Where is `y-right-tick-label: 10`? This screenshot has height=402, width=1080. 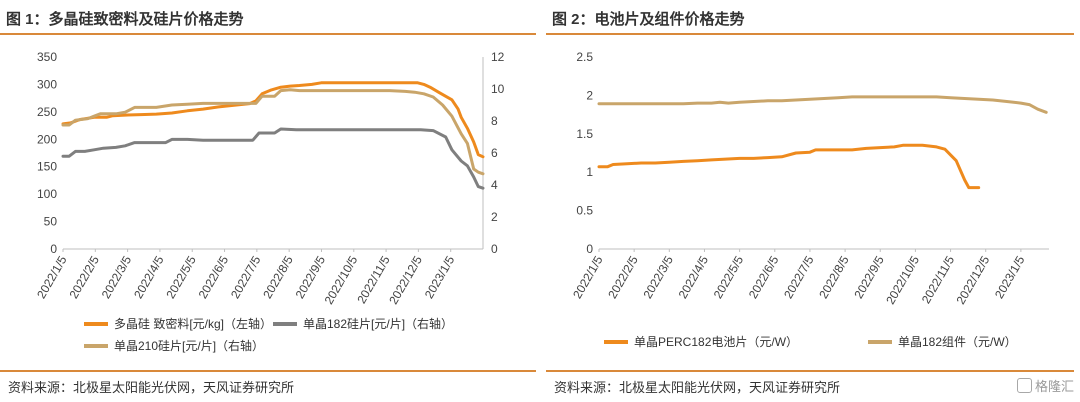
y-right-tick-label: 10 is located at coordinates (498, 89).